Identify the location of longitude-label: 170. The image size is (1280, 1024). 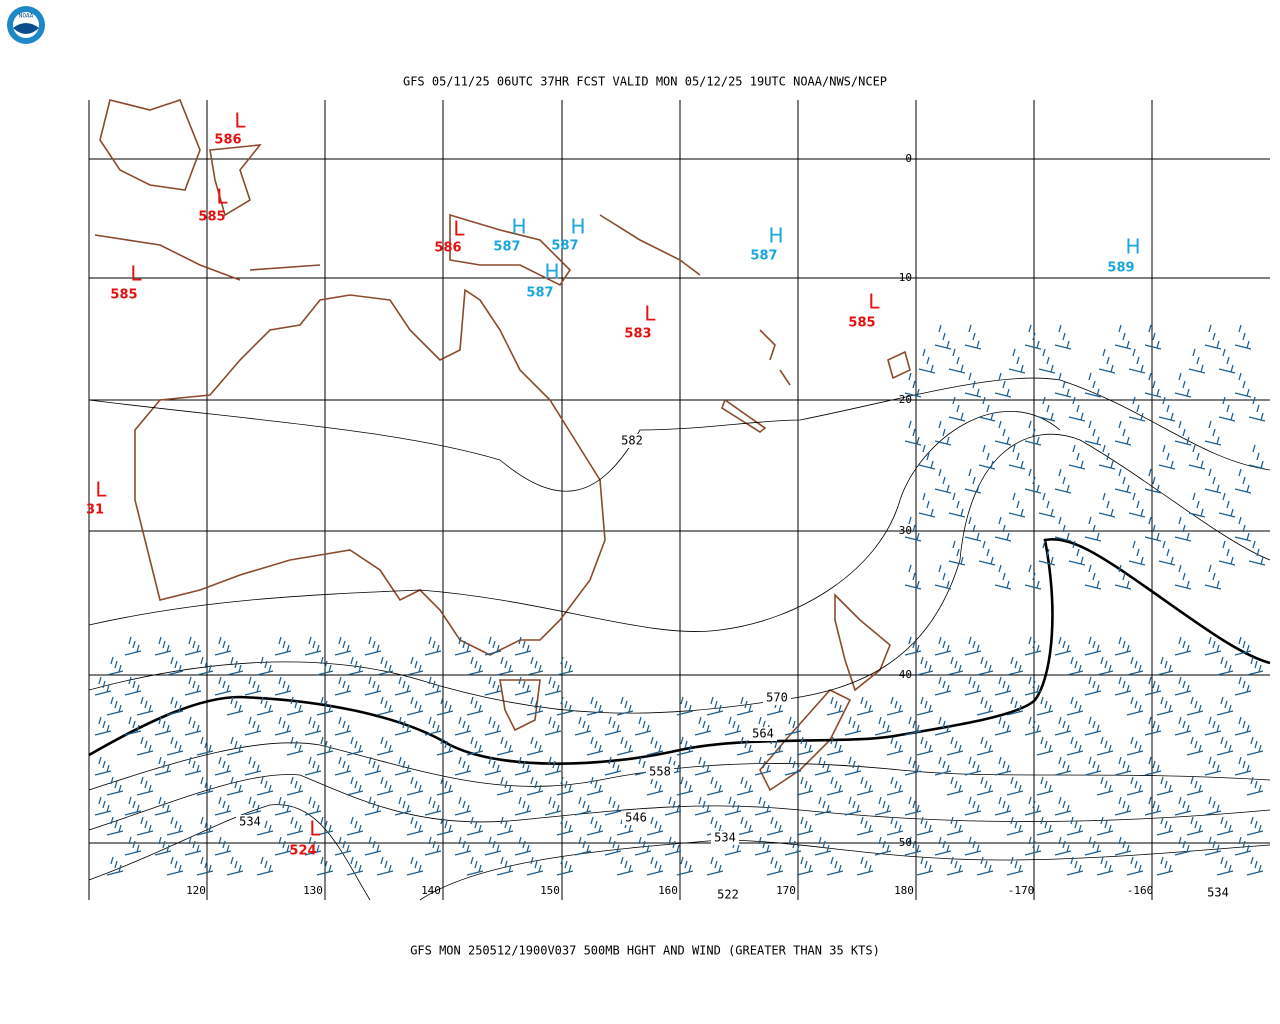
(786, 890).